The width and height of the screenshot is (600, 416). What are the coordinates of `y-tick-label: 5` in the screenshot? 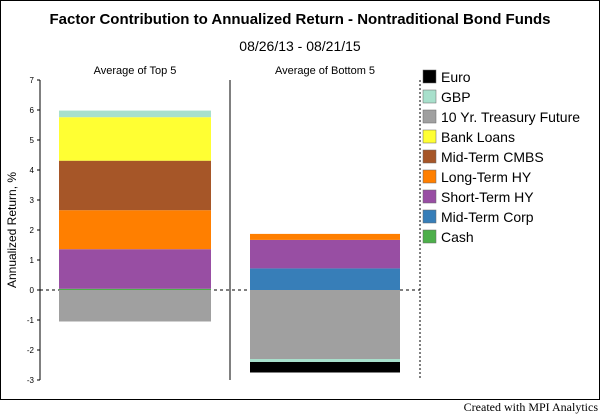 It's located at (32, 140).